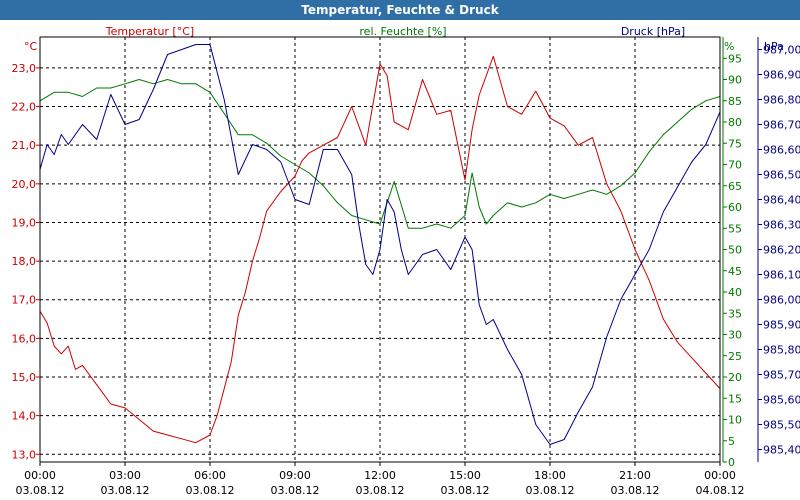 The width and height of the screenshot is (800, 500). Describe the element at coordinates (735, 58) in the screenshot. I see `humidity-tick-label: 95` at that location.